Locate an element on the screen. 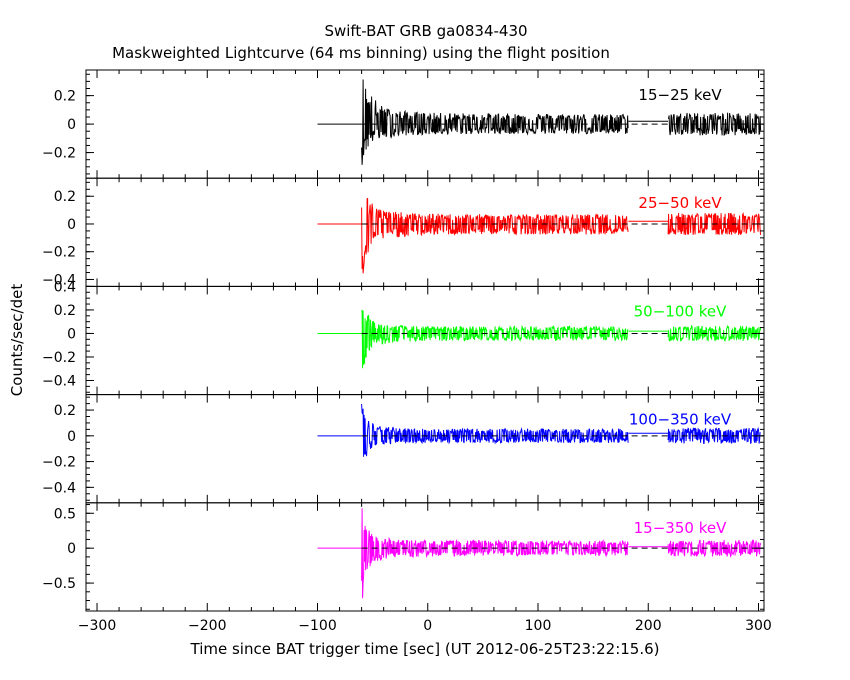  x-tick-label: 100 is located at coordinates (538, 626).